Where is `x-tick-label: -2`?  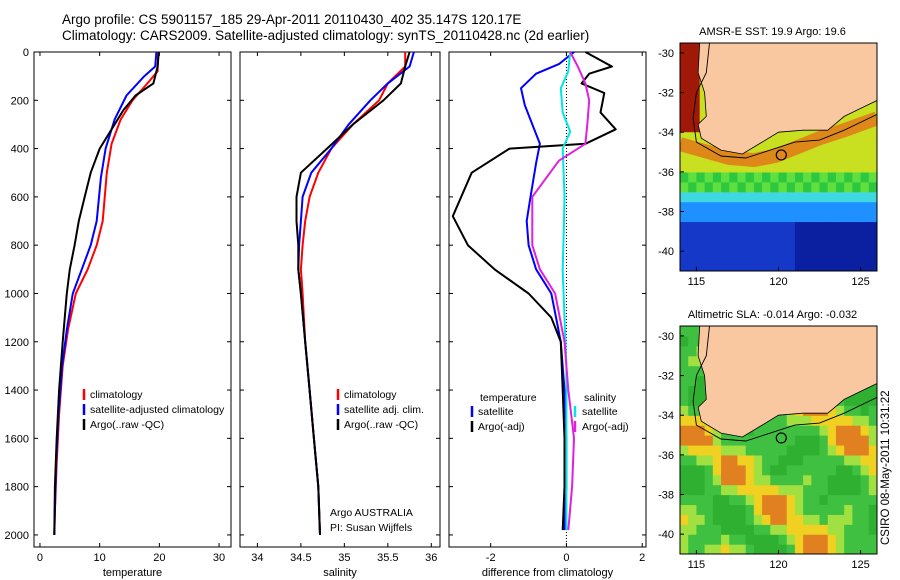 x-tick-label: -2 is located at coordinates (491, 558).